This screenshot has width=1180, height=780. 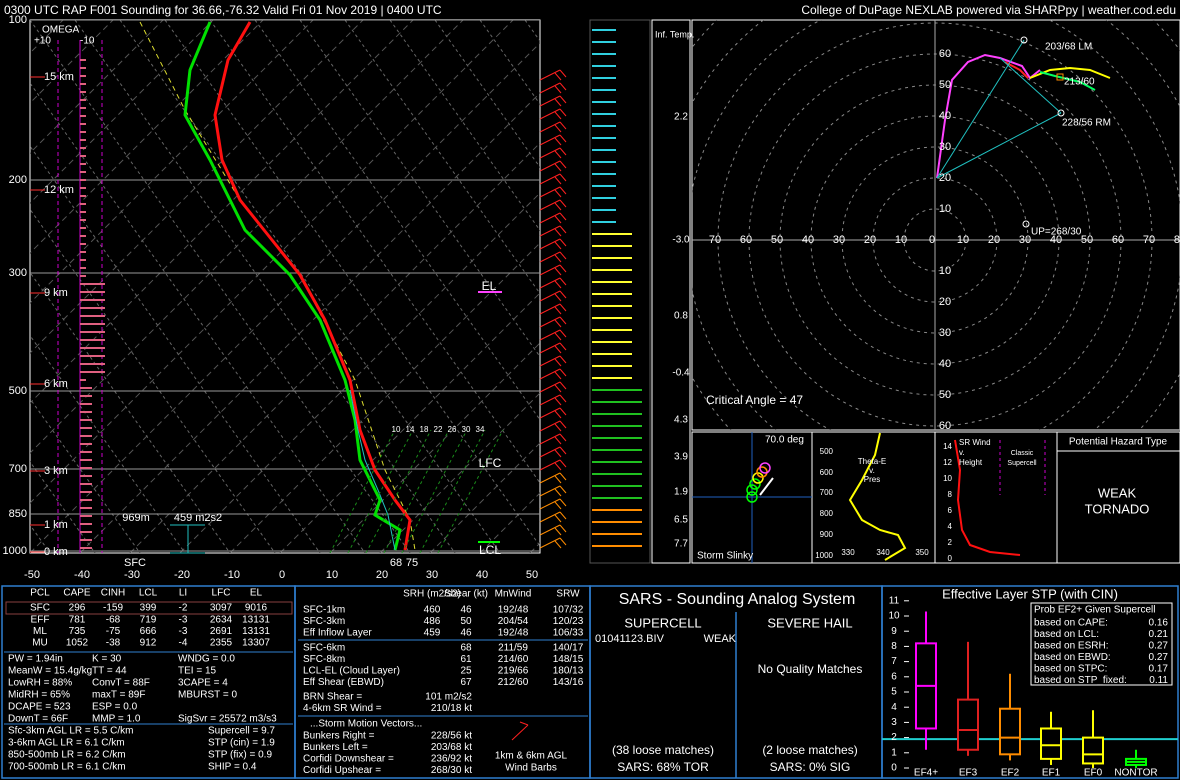 I want to click on thermo-cell: 13131, so click(x=256, y=631).